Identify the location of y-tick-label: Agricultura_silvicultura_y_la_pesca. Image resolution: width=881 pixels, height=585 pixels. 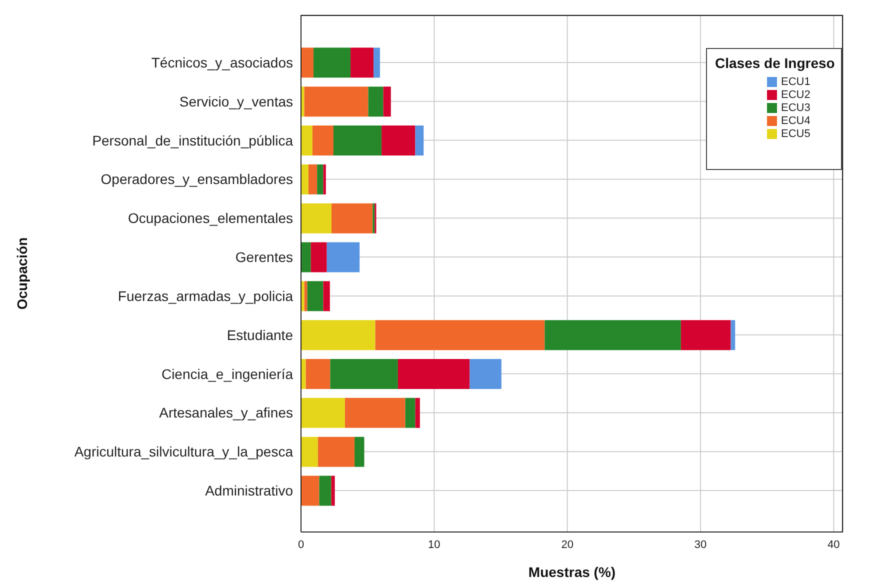
(184, 452).